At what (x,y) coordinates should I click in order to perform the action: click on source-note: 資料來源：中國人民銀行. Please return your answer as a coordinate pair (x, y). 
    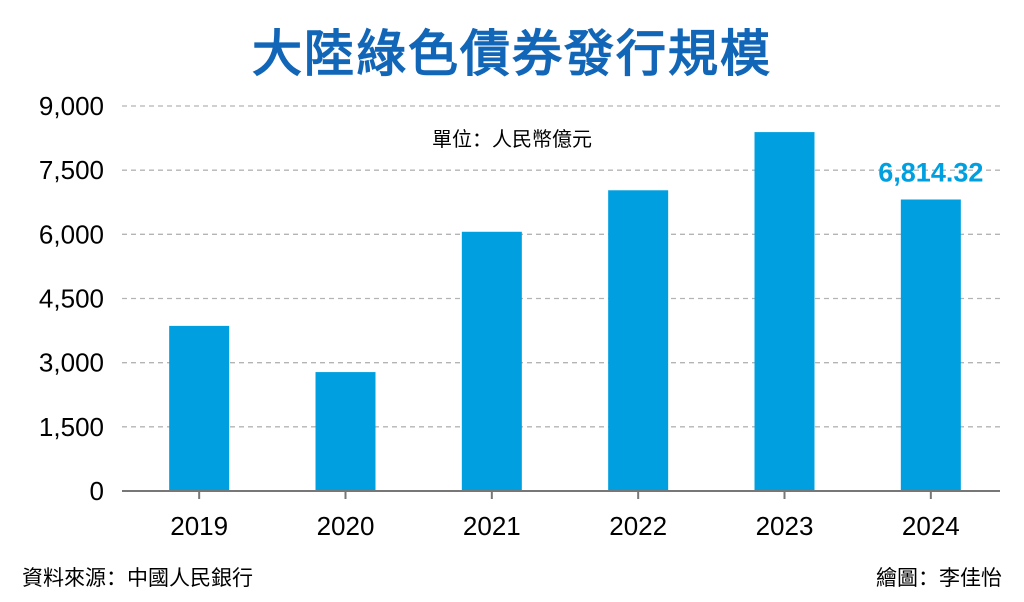
    Looking at the image, I should click on (137, 578).